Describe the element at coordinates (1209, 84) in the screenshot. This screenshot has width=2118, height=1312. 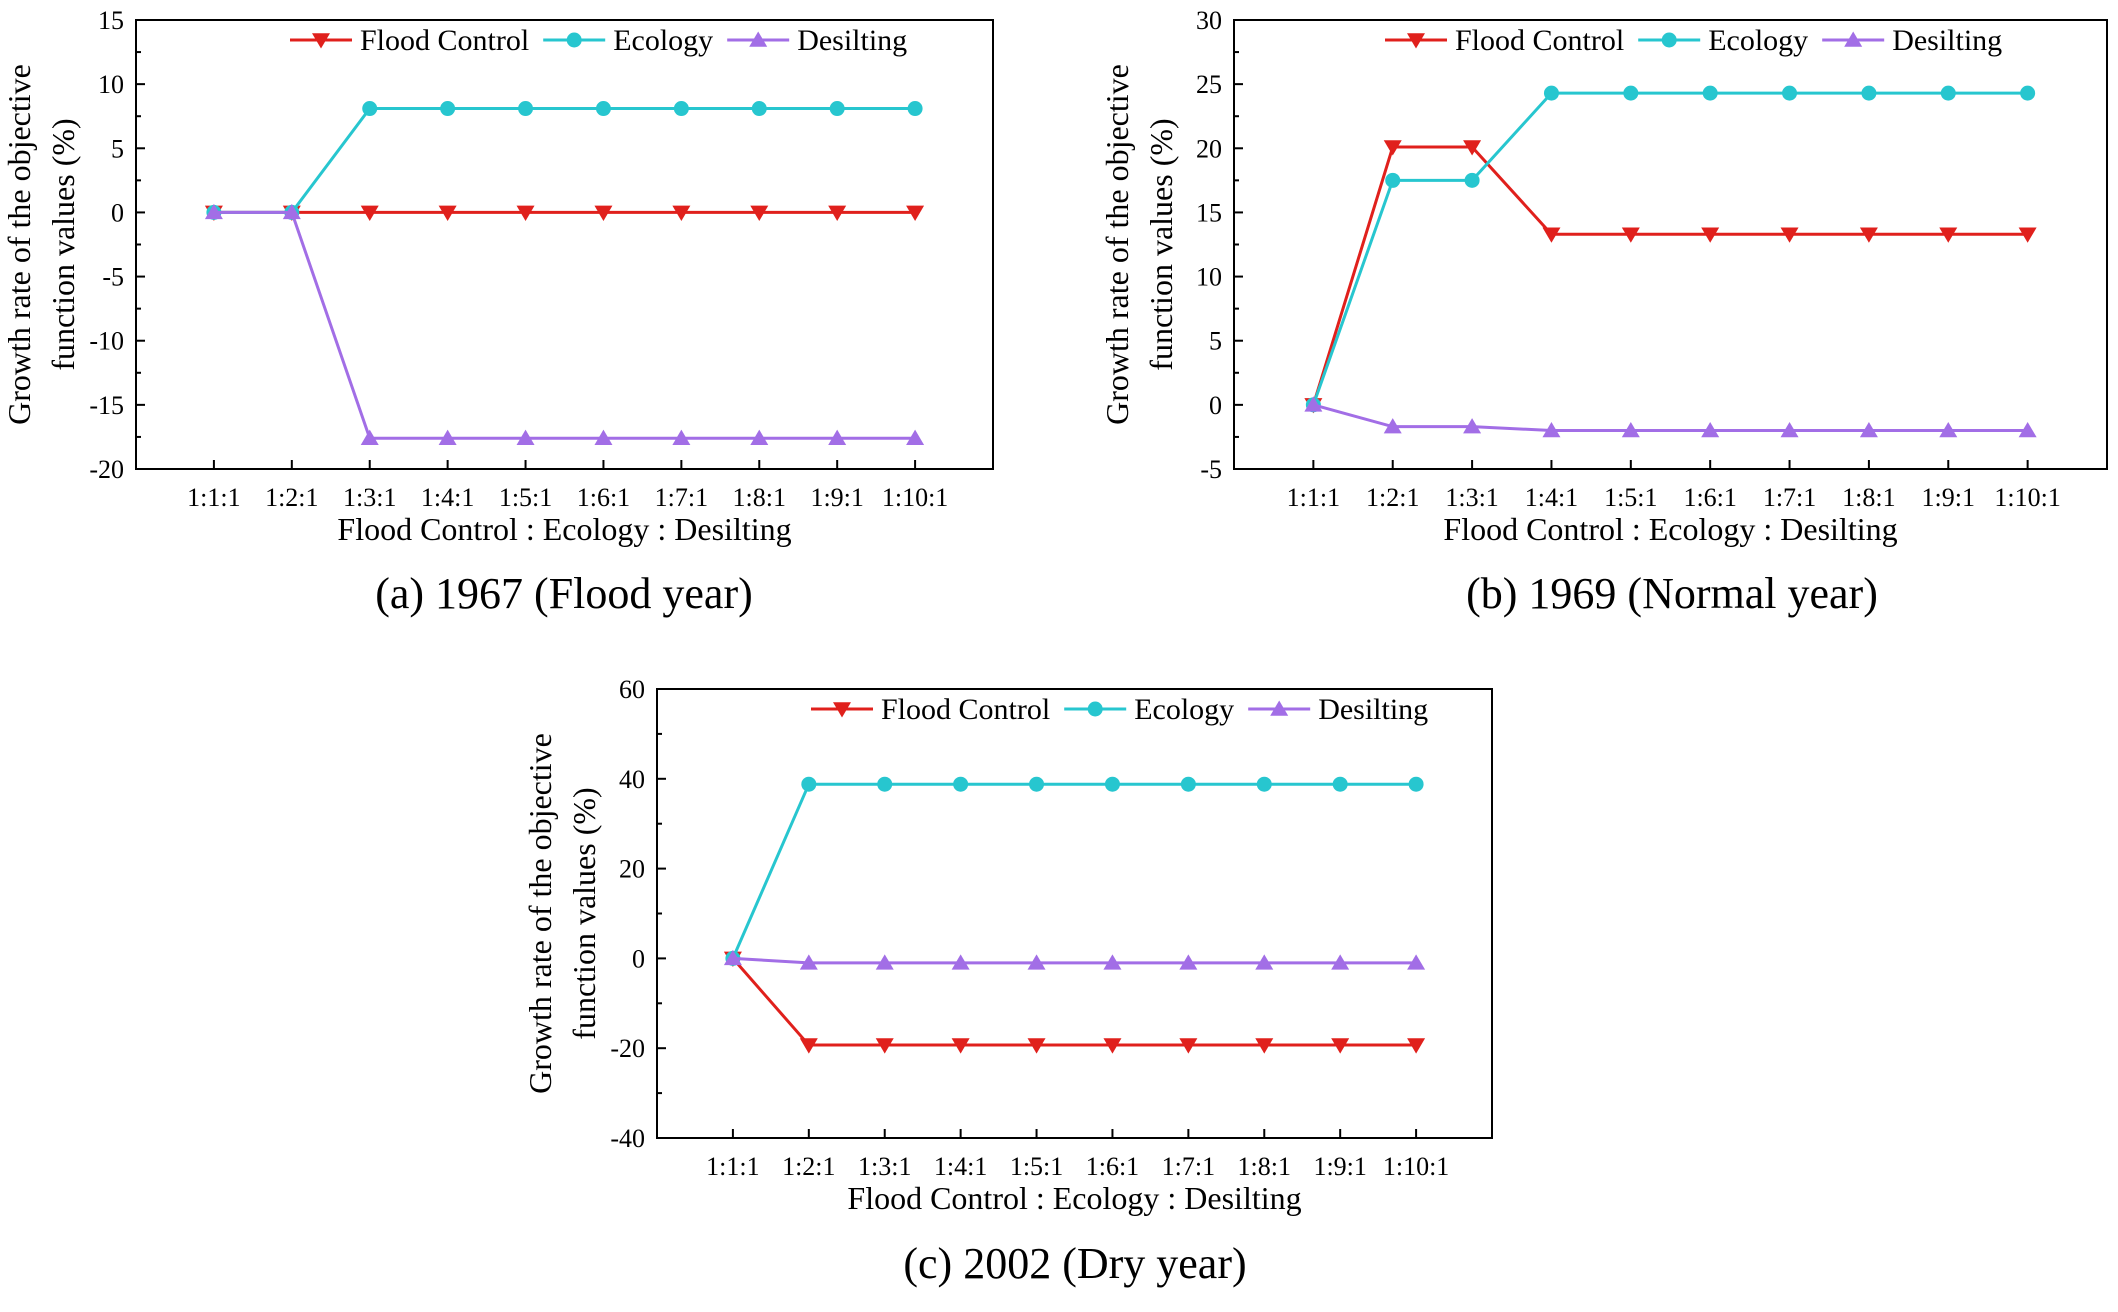
I see `y-tick-label: 25` at that location.